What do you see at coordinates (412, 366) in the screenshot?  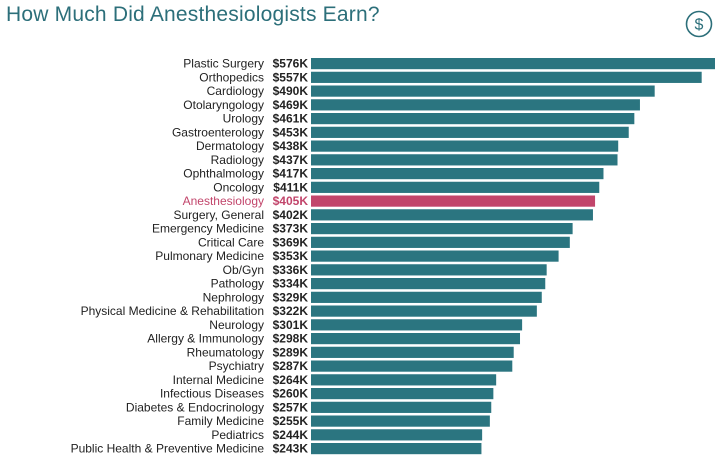 I see `bar-psychiatry` at bounding box center [412, 366].